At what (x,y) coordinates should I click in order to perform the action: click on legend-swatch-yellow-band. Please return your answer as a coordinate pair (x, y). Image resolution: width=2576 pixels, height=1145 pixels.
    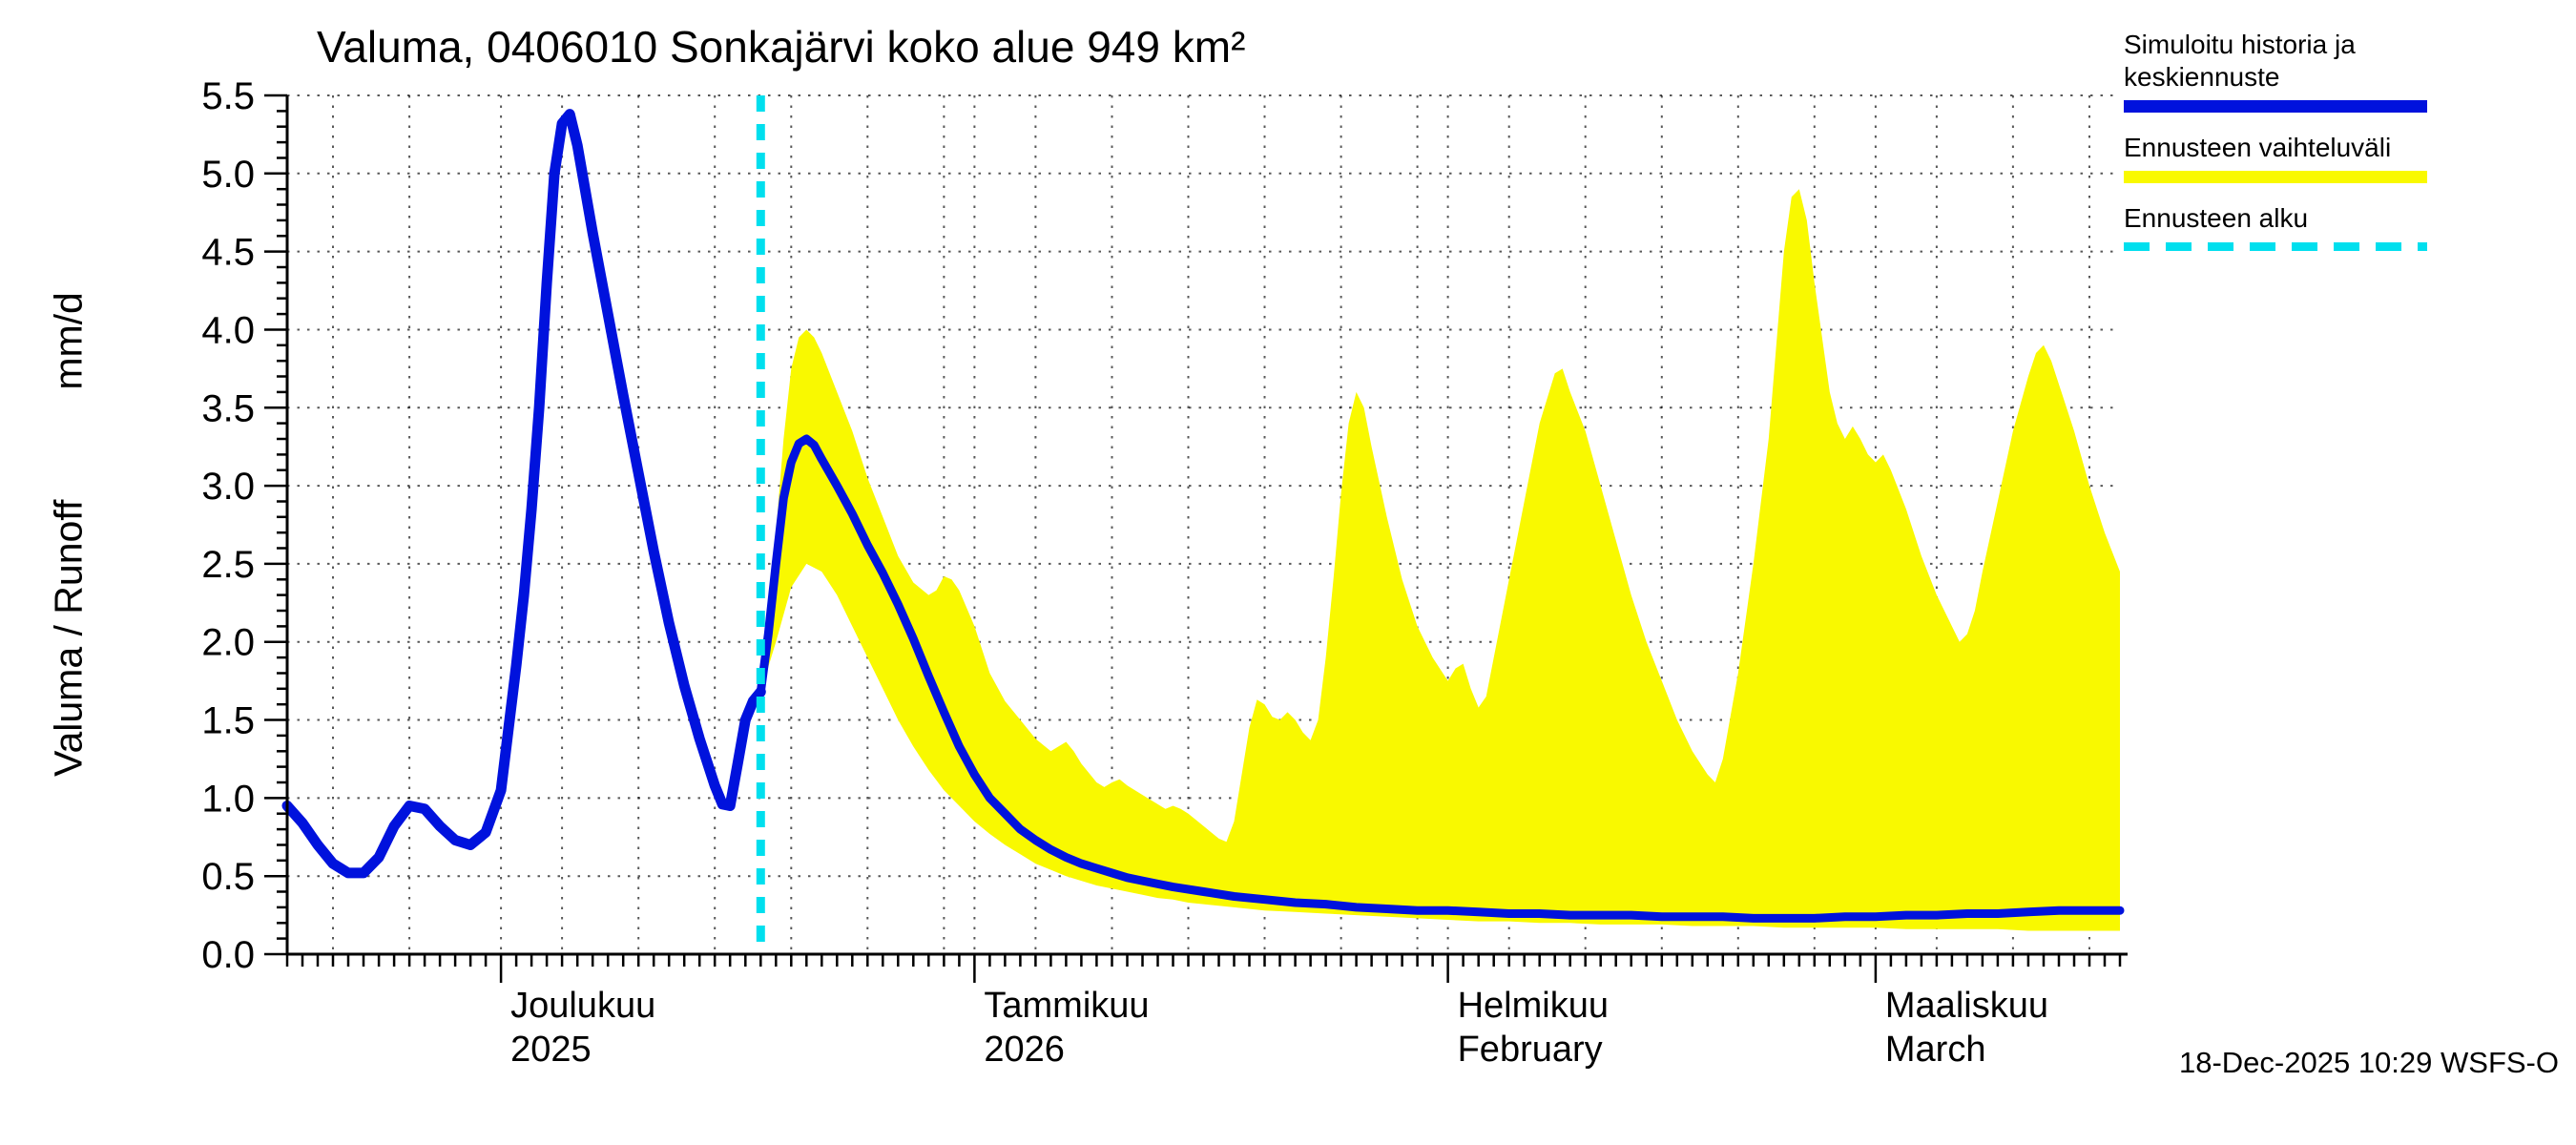
    Looking at the image, I should click on (2275, 178).